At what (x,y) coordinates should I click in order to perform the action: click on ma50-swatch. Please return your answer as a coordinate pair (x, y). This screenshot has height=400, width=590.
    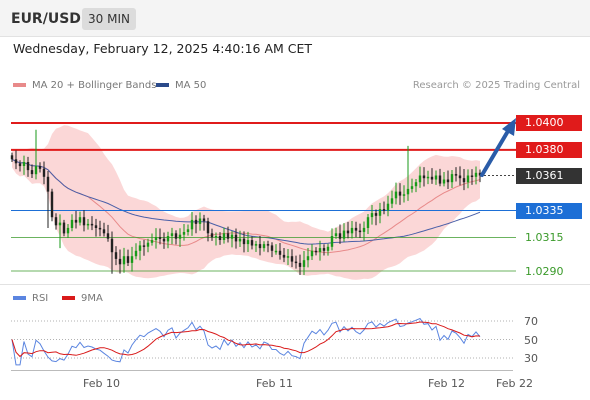
    Looking at the image, I should click on (162, 85).